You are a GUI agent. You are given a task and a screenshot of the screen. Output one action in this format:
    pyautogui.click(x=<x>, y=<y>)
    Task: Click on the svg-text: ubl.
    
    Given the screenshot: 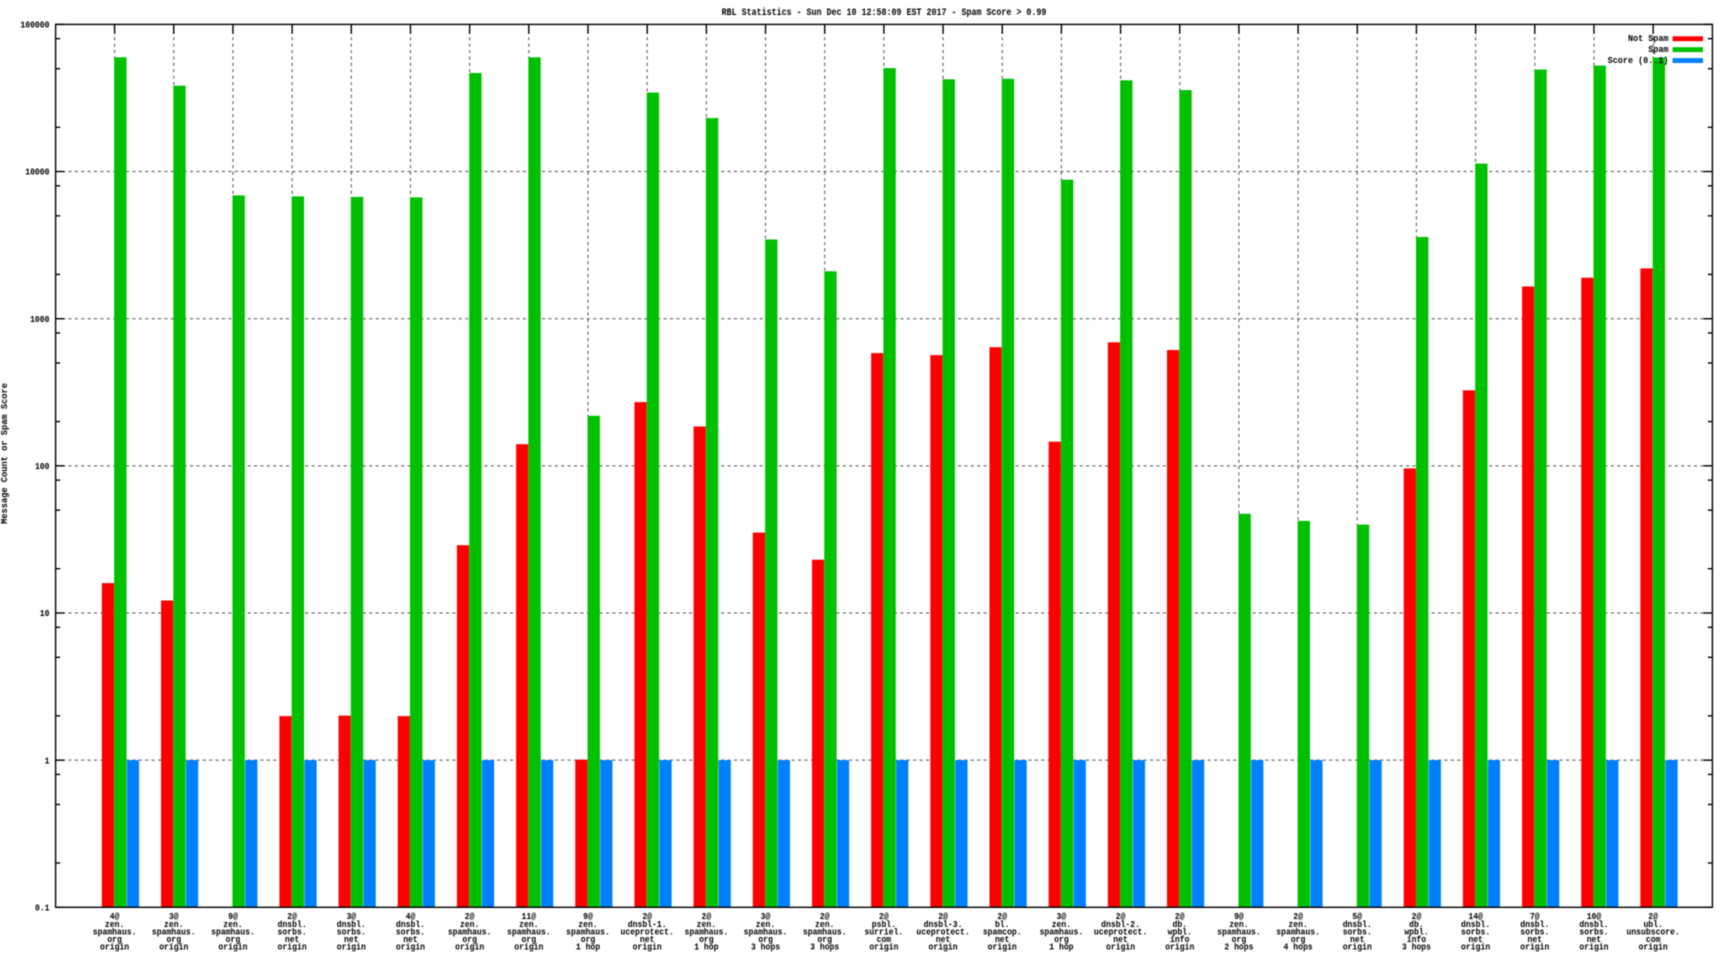 What is the action you would take?
    pyautogui.click(x=1652, y=924)
    